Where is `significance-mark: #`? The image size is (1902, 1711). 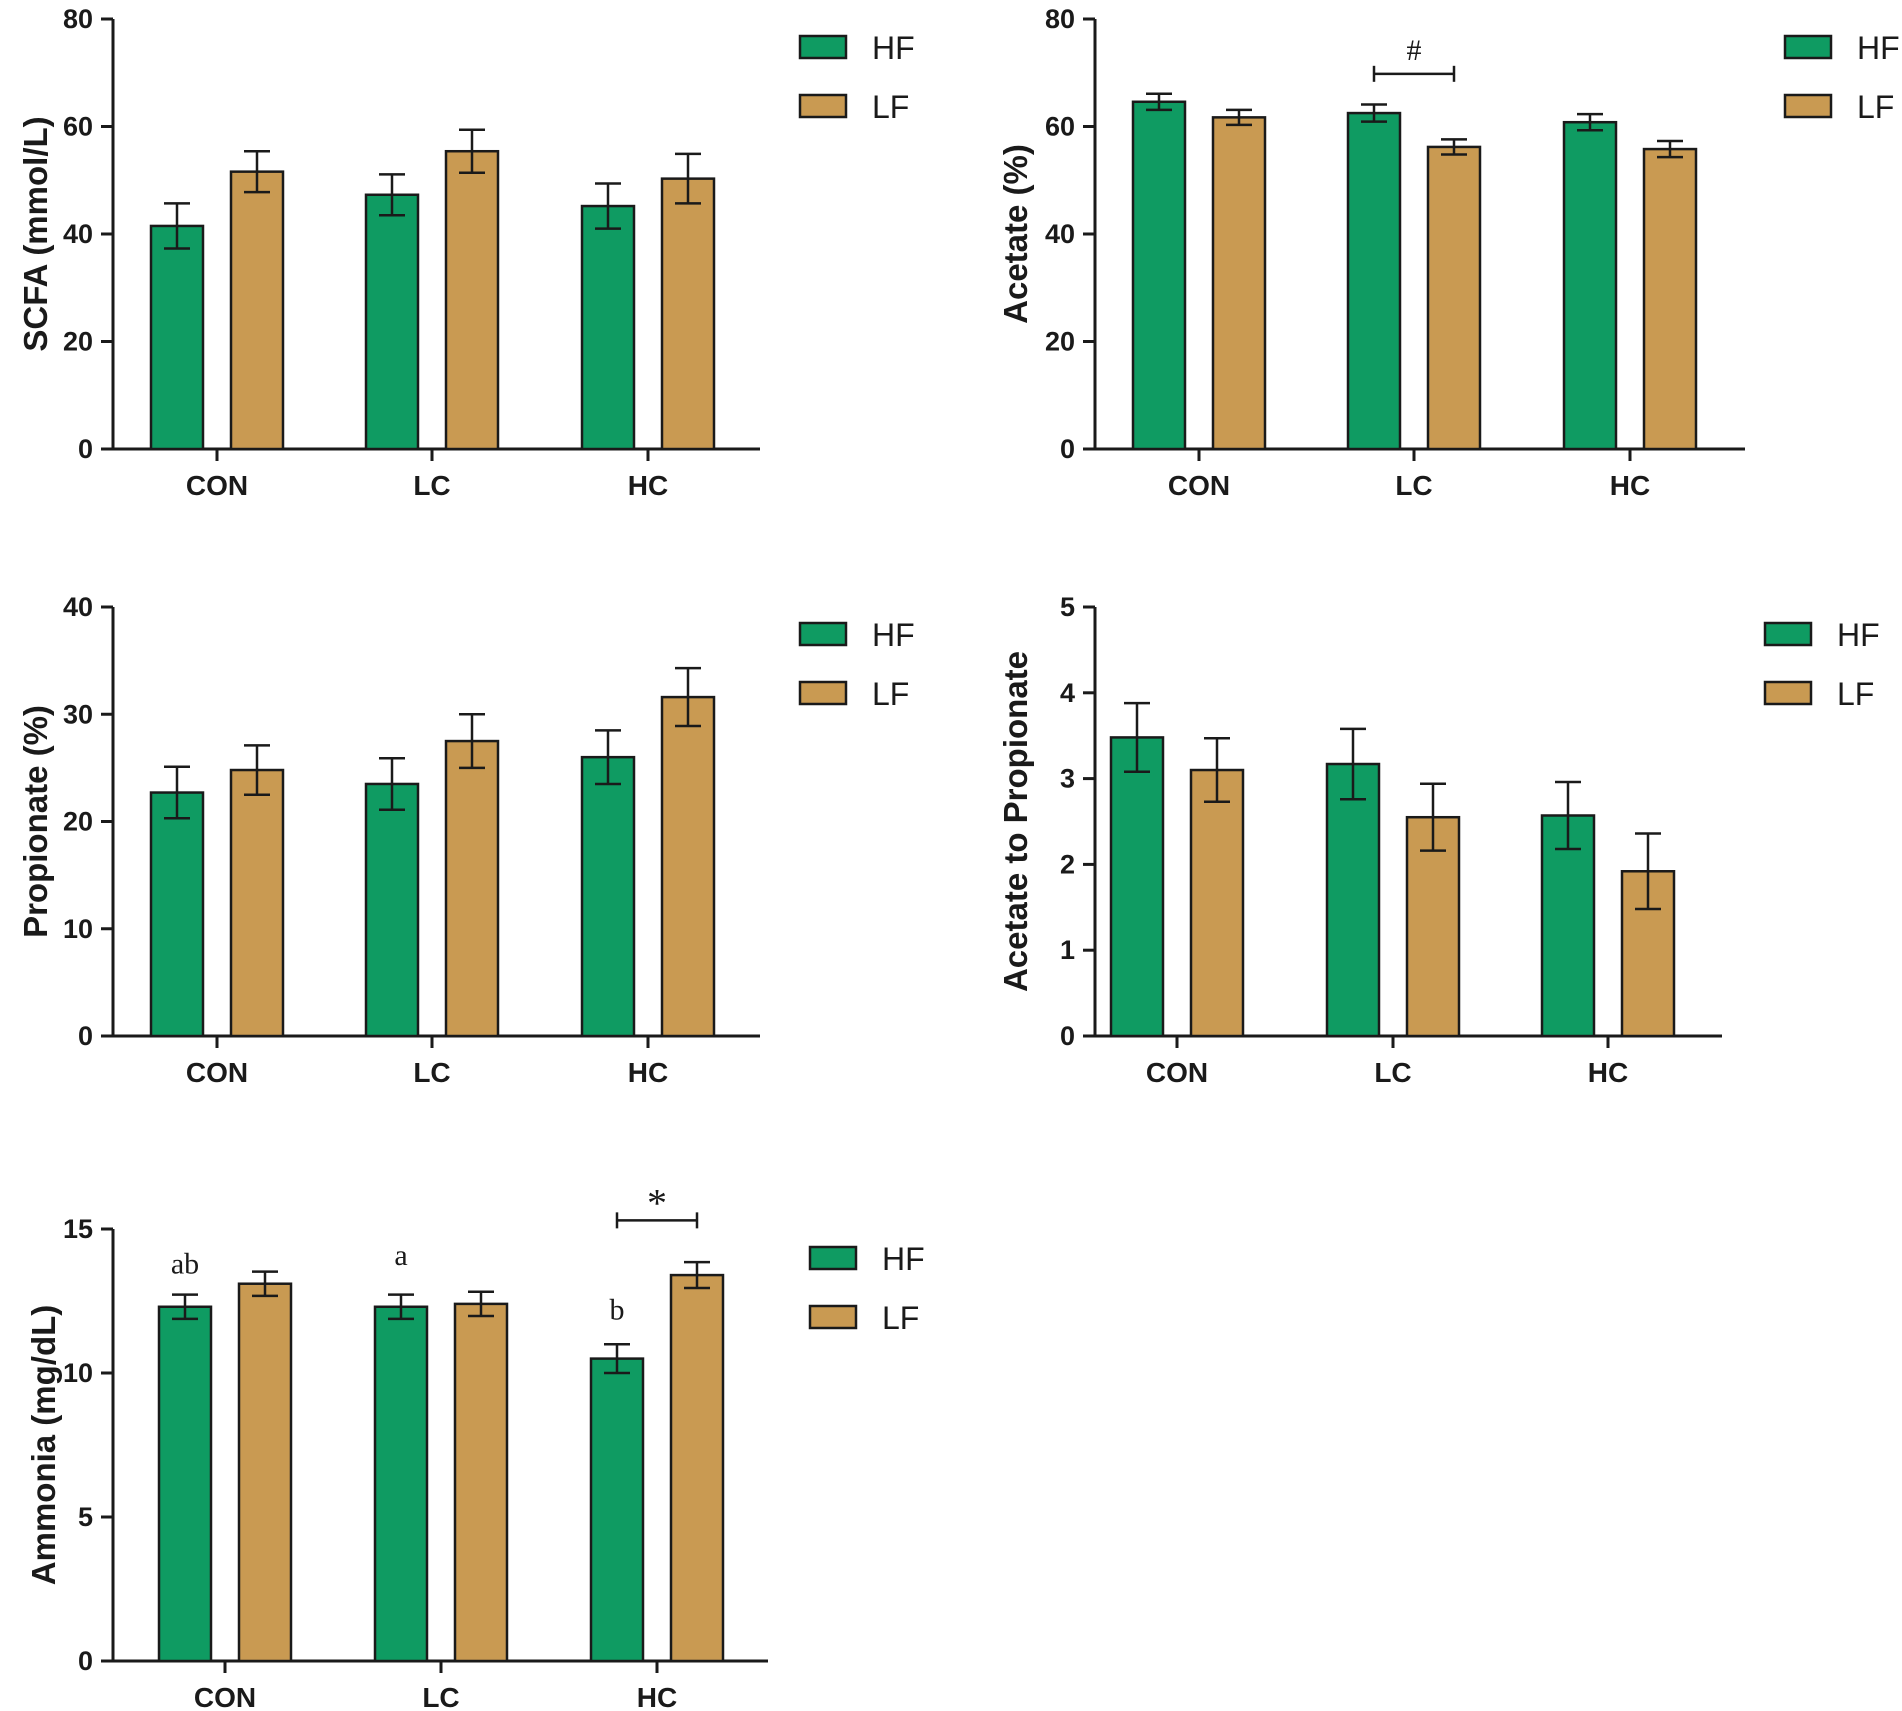 significance-mark: # is located at coordinates (1414, 50).